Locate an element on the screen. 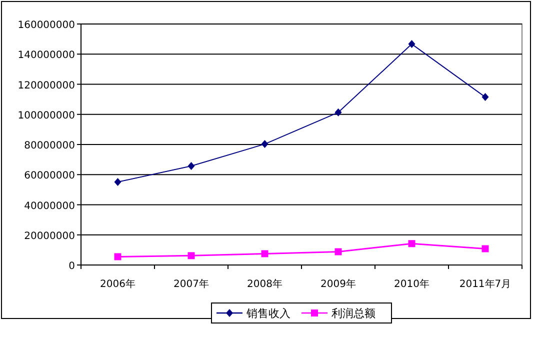  y-tick-label: 140000000 is located at coordinates (46, 56).